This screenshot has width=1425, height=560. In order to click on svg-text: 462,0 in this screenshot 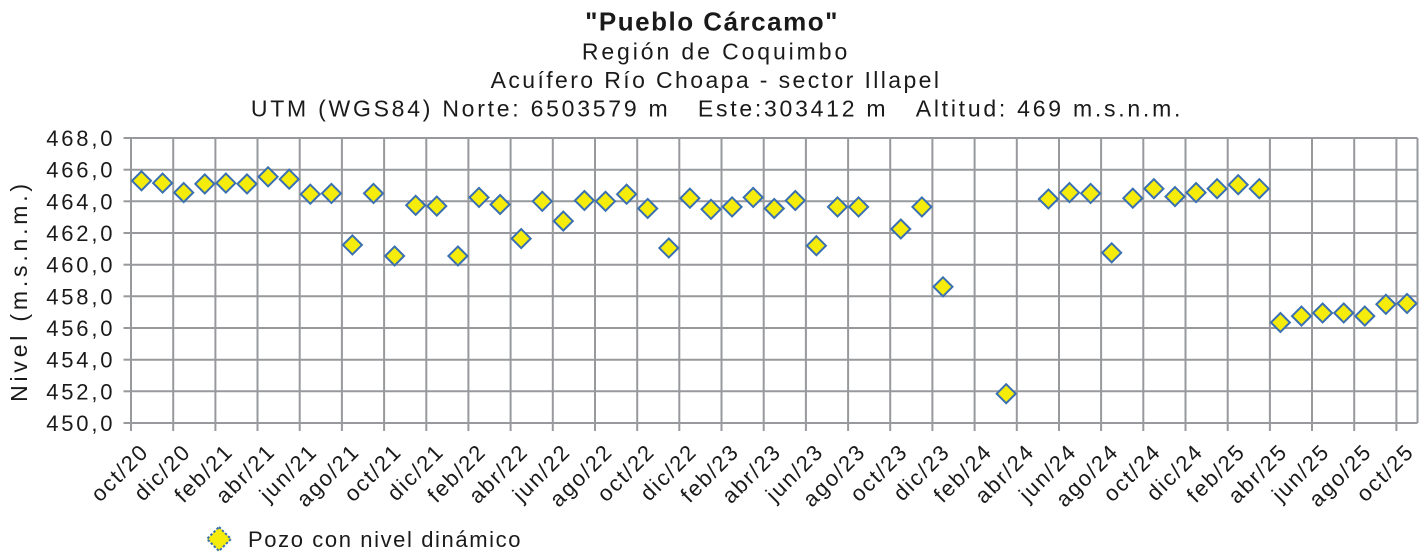, I will do `click(80, 233)`.